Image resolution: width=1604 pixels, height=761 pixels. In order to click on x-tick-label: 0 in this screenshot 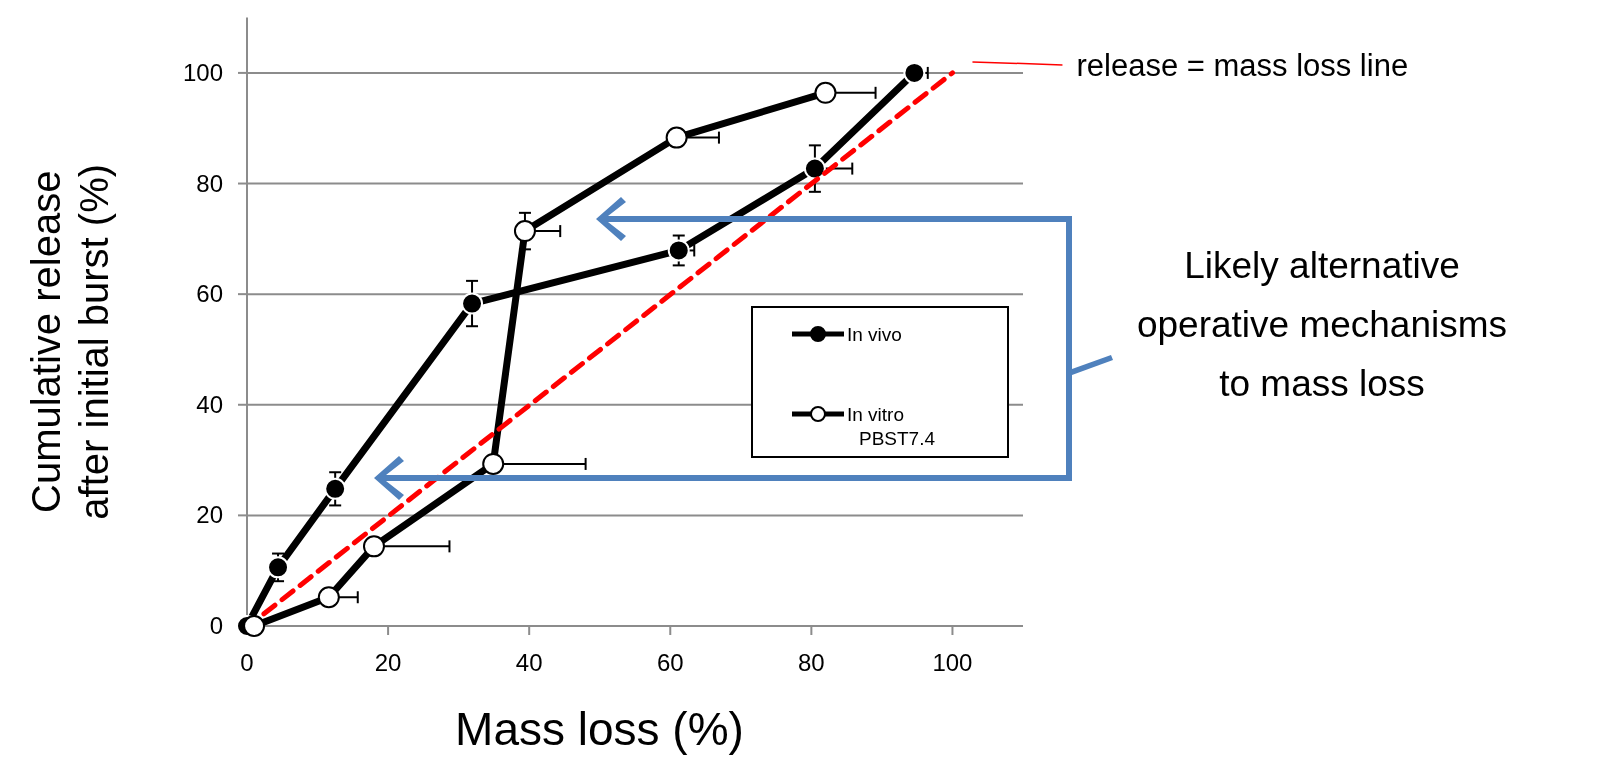, I will do `click(247, 662)`.